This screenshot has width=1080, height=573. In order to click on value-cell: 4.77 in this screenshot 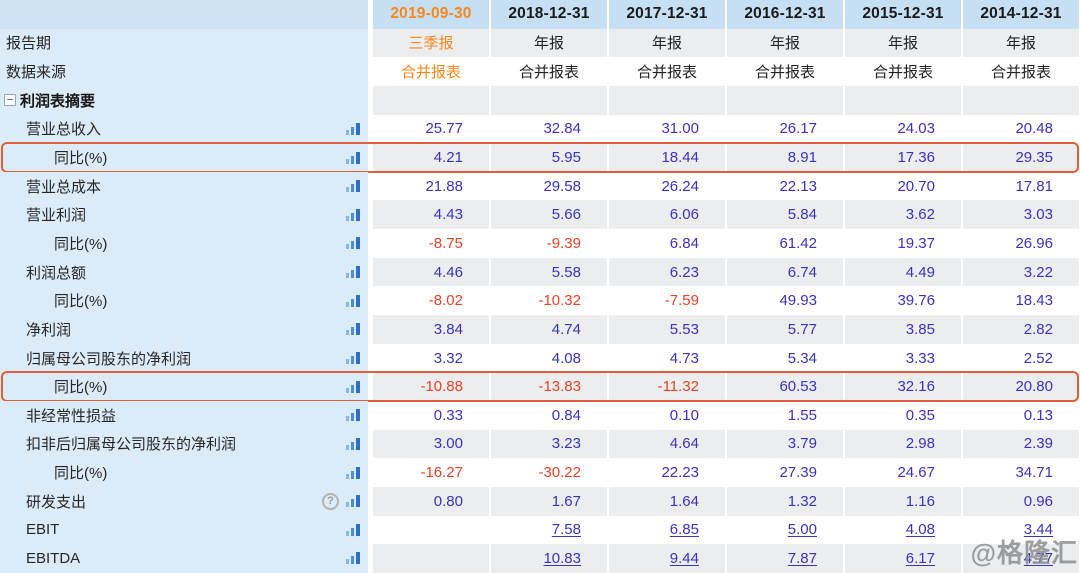, I will do `click(1021, 558)`.